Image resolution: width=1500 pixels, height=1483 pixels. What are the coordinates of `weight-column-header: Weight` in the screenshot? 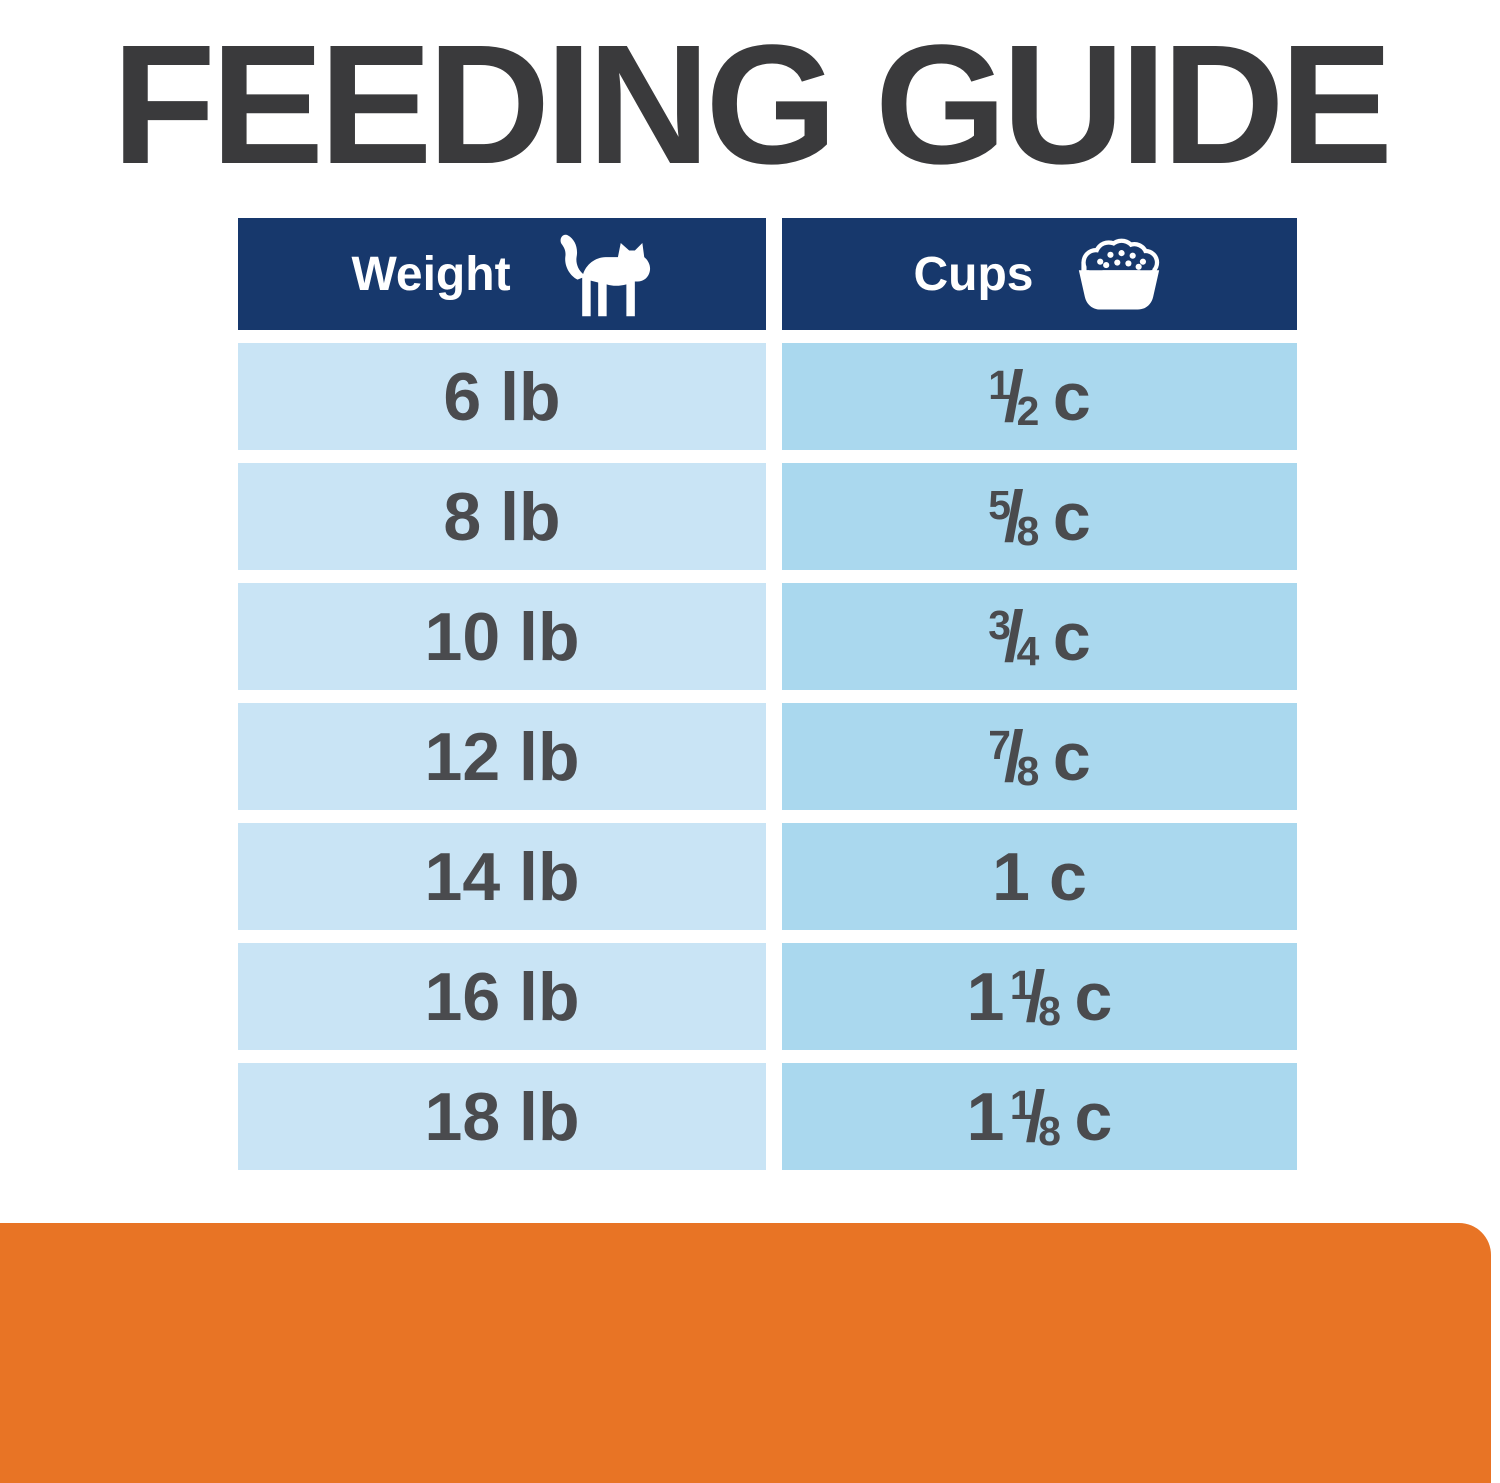 It's located at (502, 274).